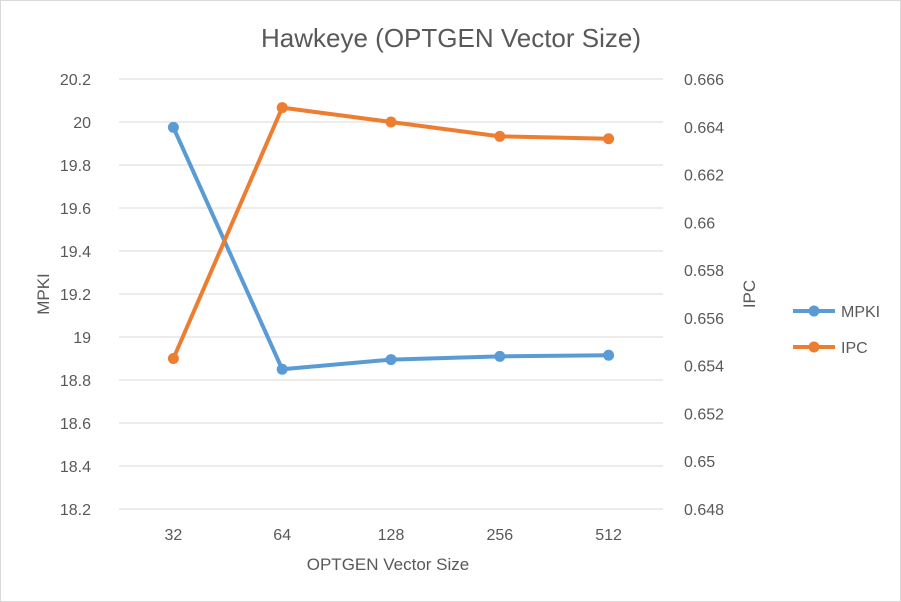  I want to click on left-tick-label: 18.4, so click(75, 467).